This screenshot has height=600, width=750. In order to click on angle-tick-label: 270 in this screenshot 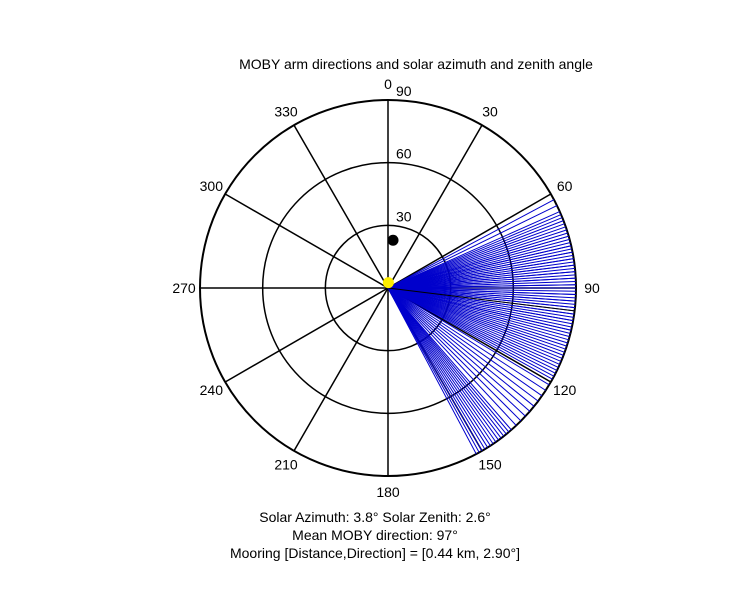, I will do `click(184, 288)`.